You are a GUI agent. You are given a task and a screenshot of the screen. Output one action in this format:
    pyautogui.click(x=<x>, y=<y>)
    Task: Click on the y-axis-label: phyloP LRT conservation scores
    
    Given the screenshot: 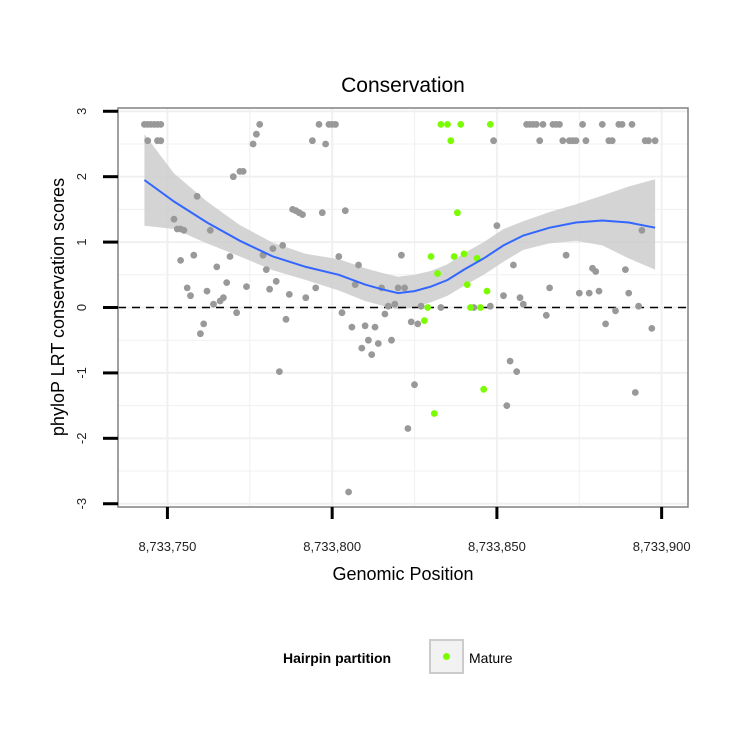 What is the action you would take?
    pyautogui.click(x=58, y=307)
    